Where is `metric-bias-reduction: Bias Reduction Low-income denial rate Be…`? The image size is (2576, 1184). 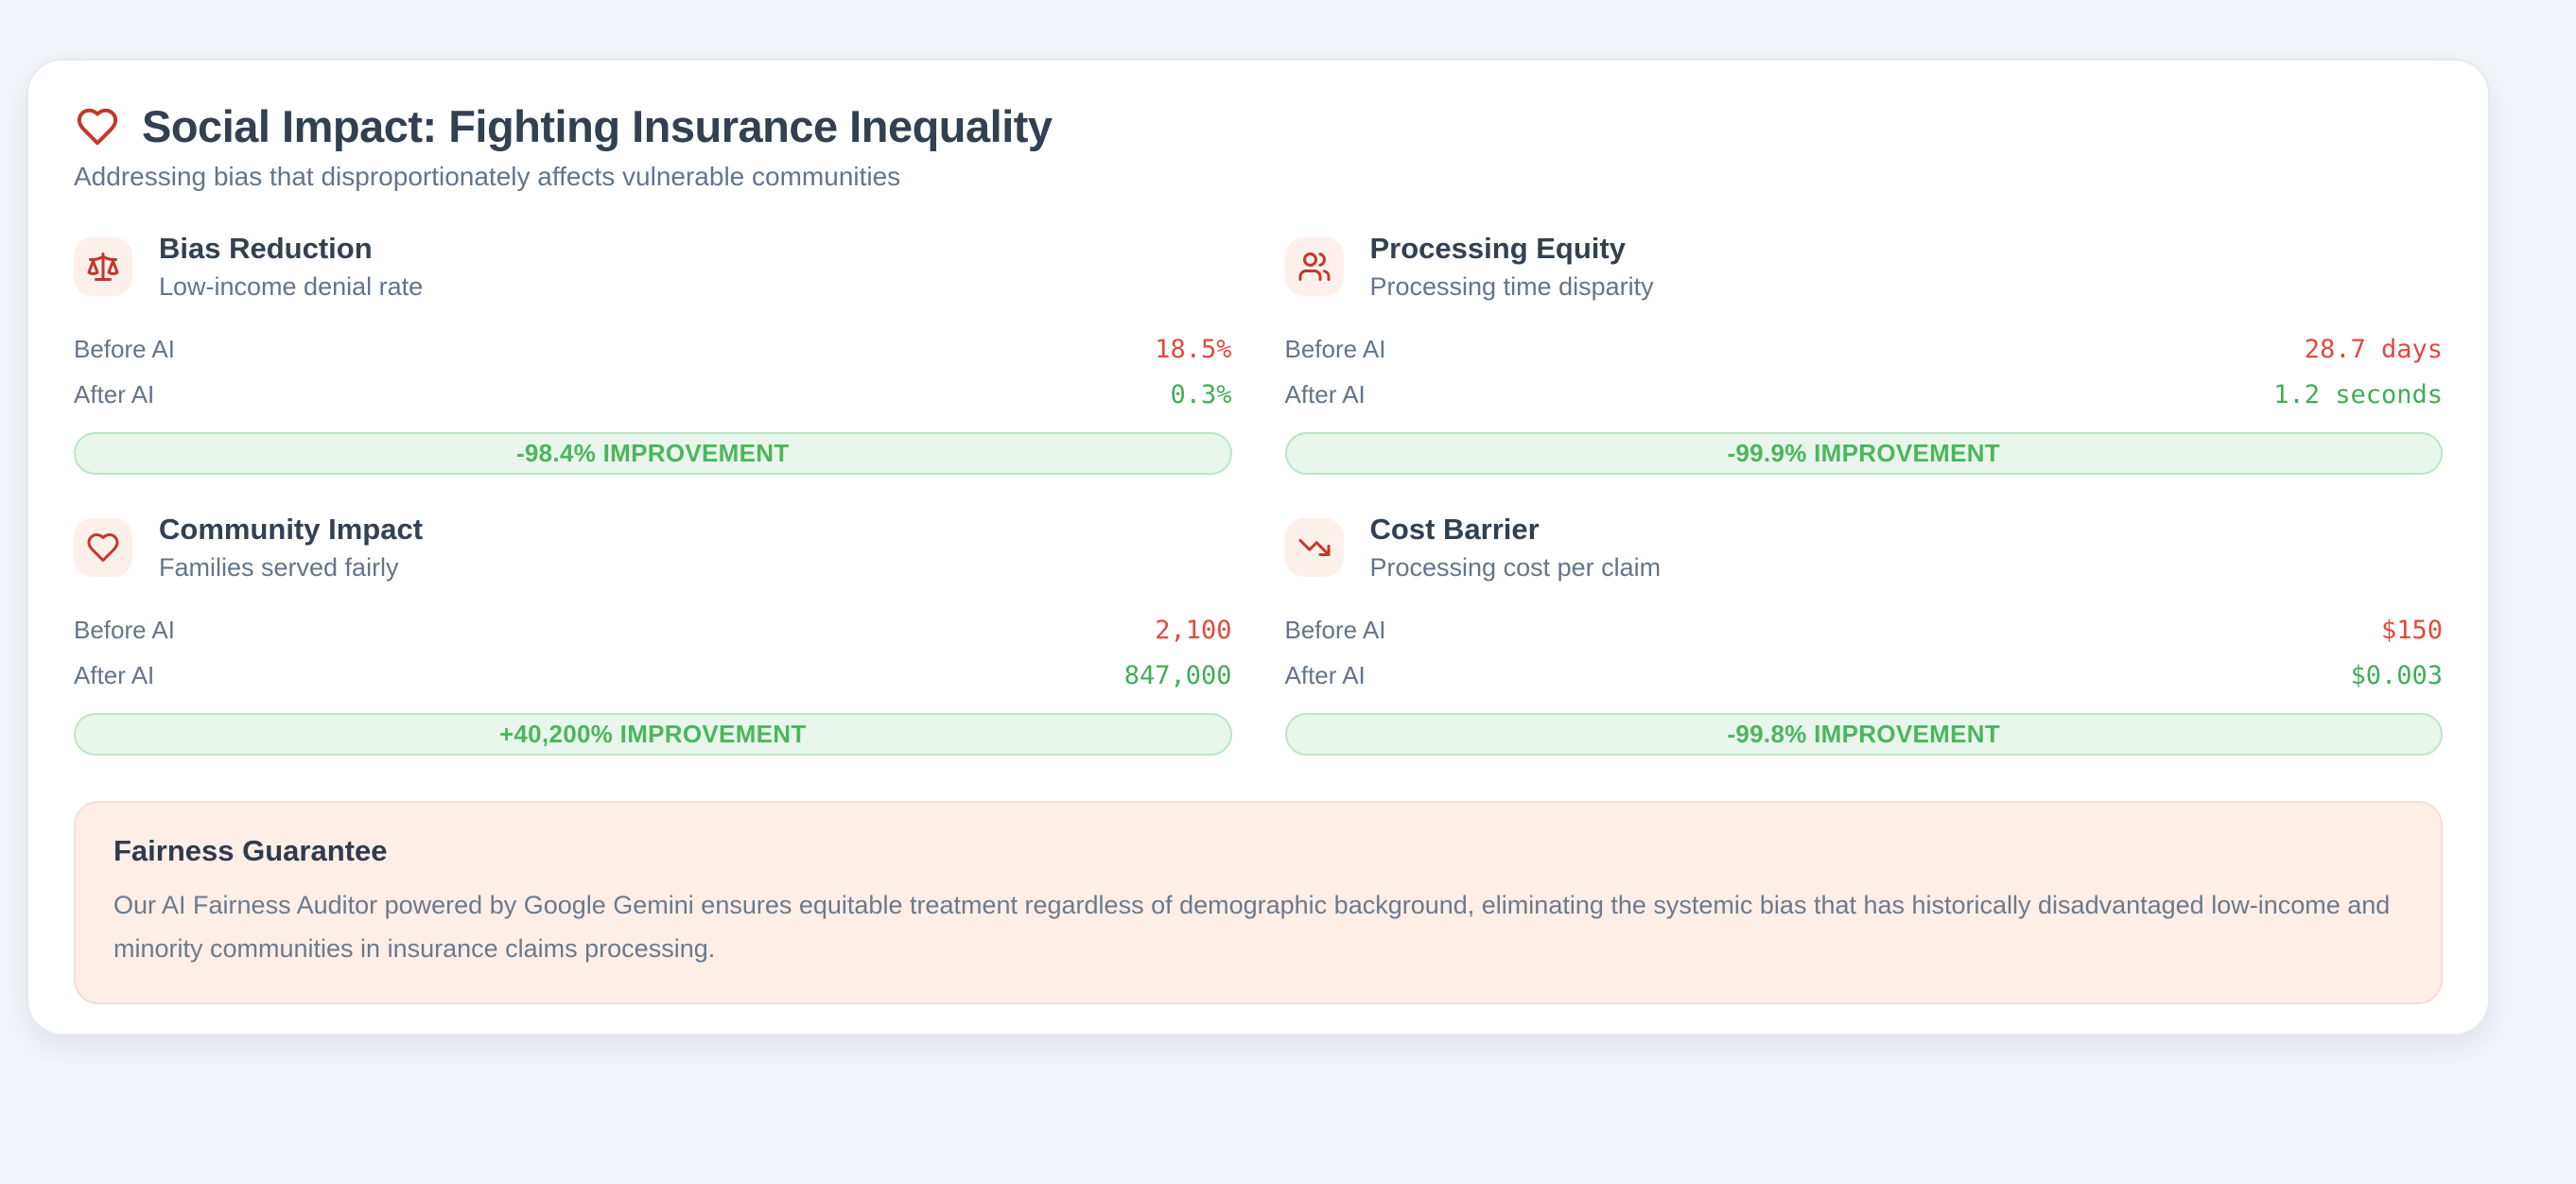 metric-bias-reduction: Bias Reduction Low-income denial rate Be… is located at coordinates (653, 353).